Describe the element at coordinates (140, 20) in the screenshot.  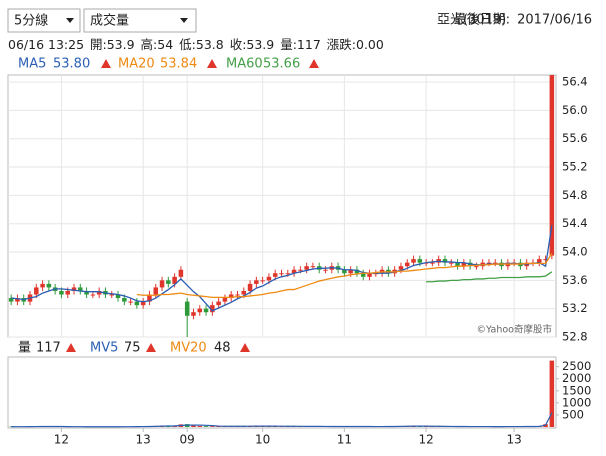
I see `indicator-dropdown` at that location.